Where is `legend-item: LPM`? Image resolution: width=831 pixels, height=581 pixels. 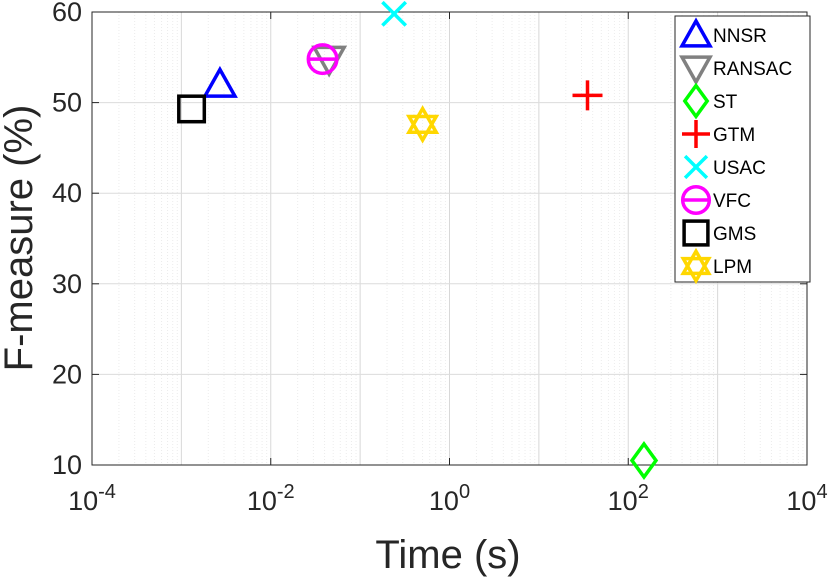 legend-item: LPM is located at coordinates (716, 266).